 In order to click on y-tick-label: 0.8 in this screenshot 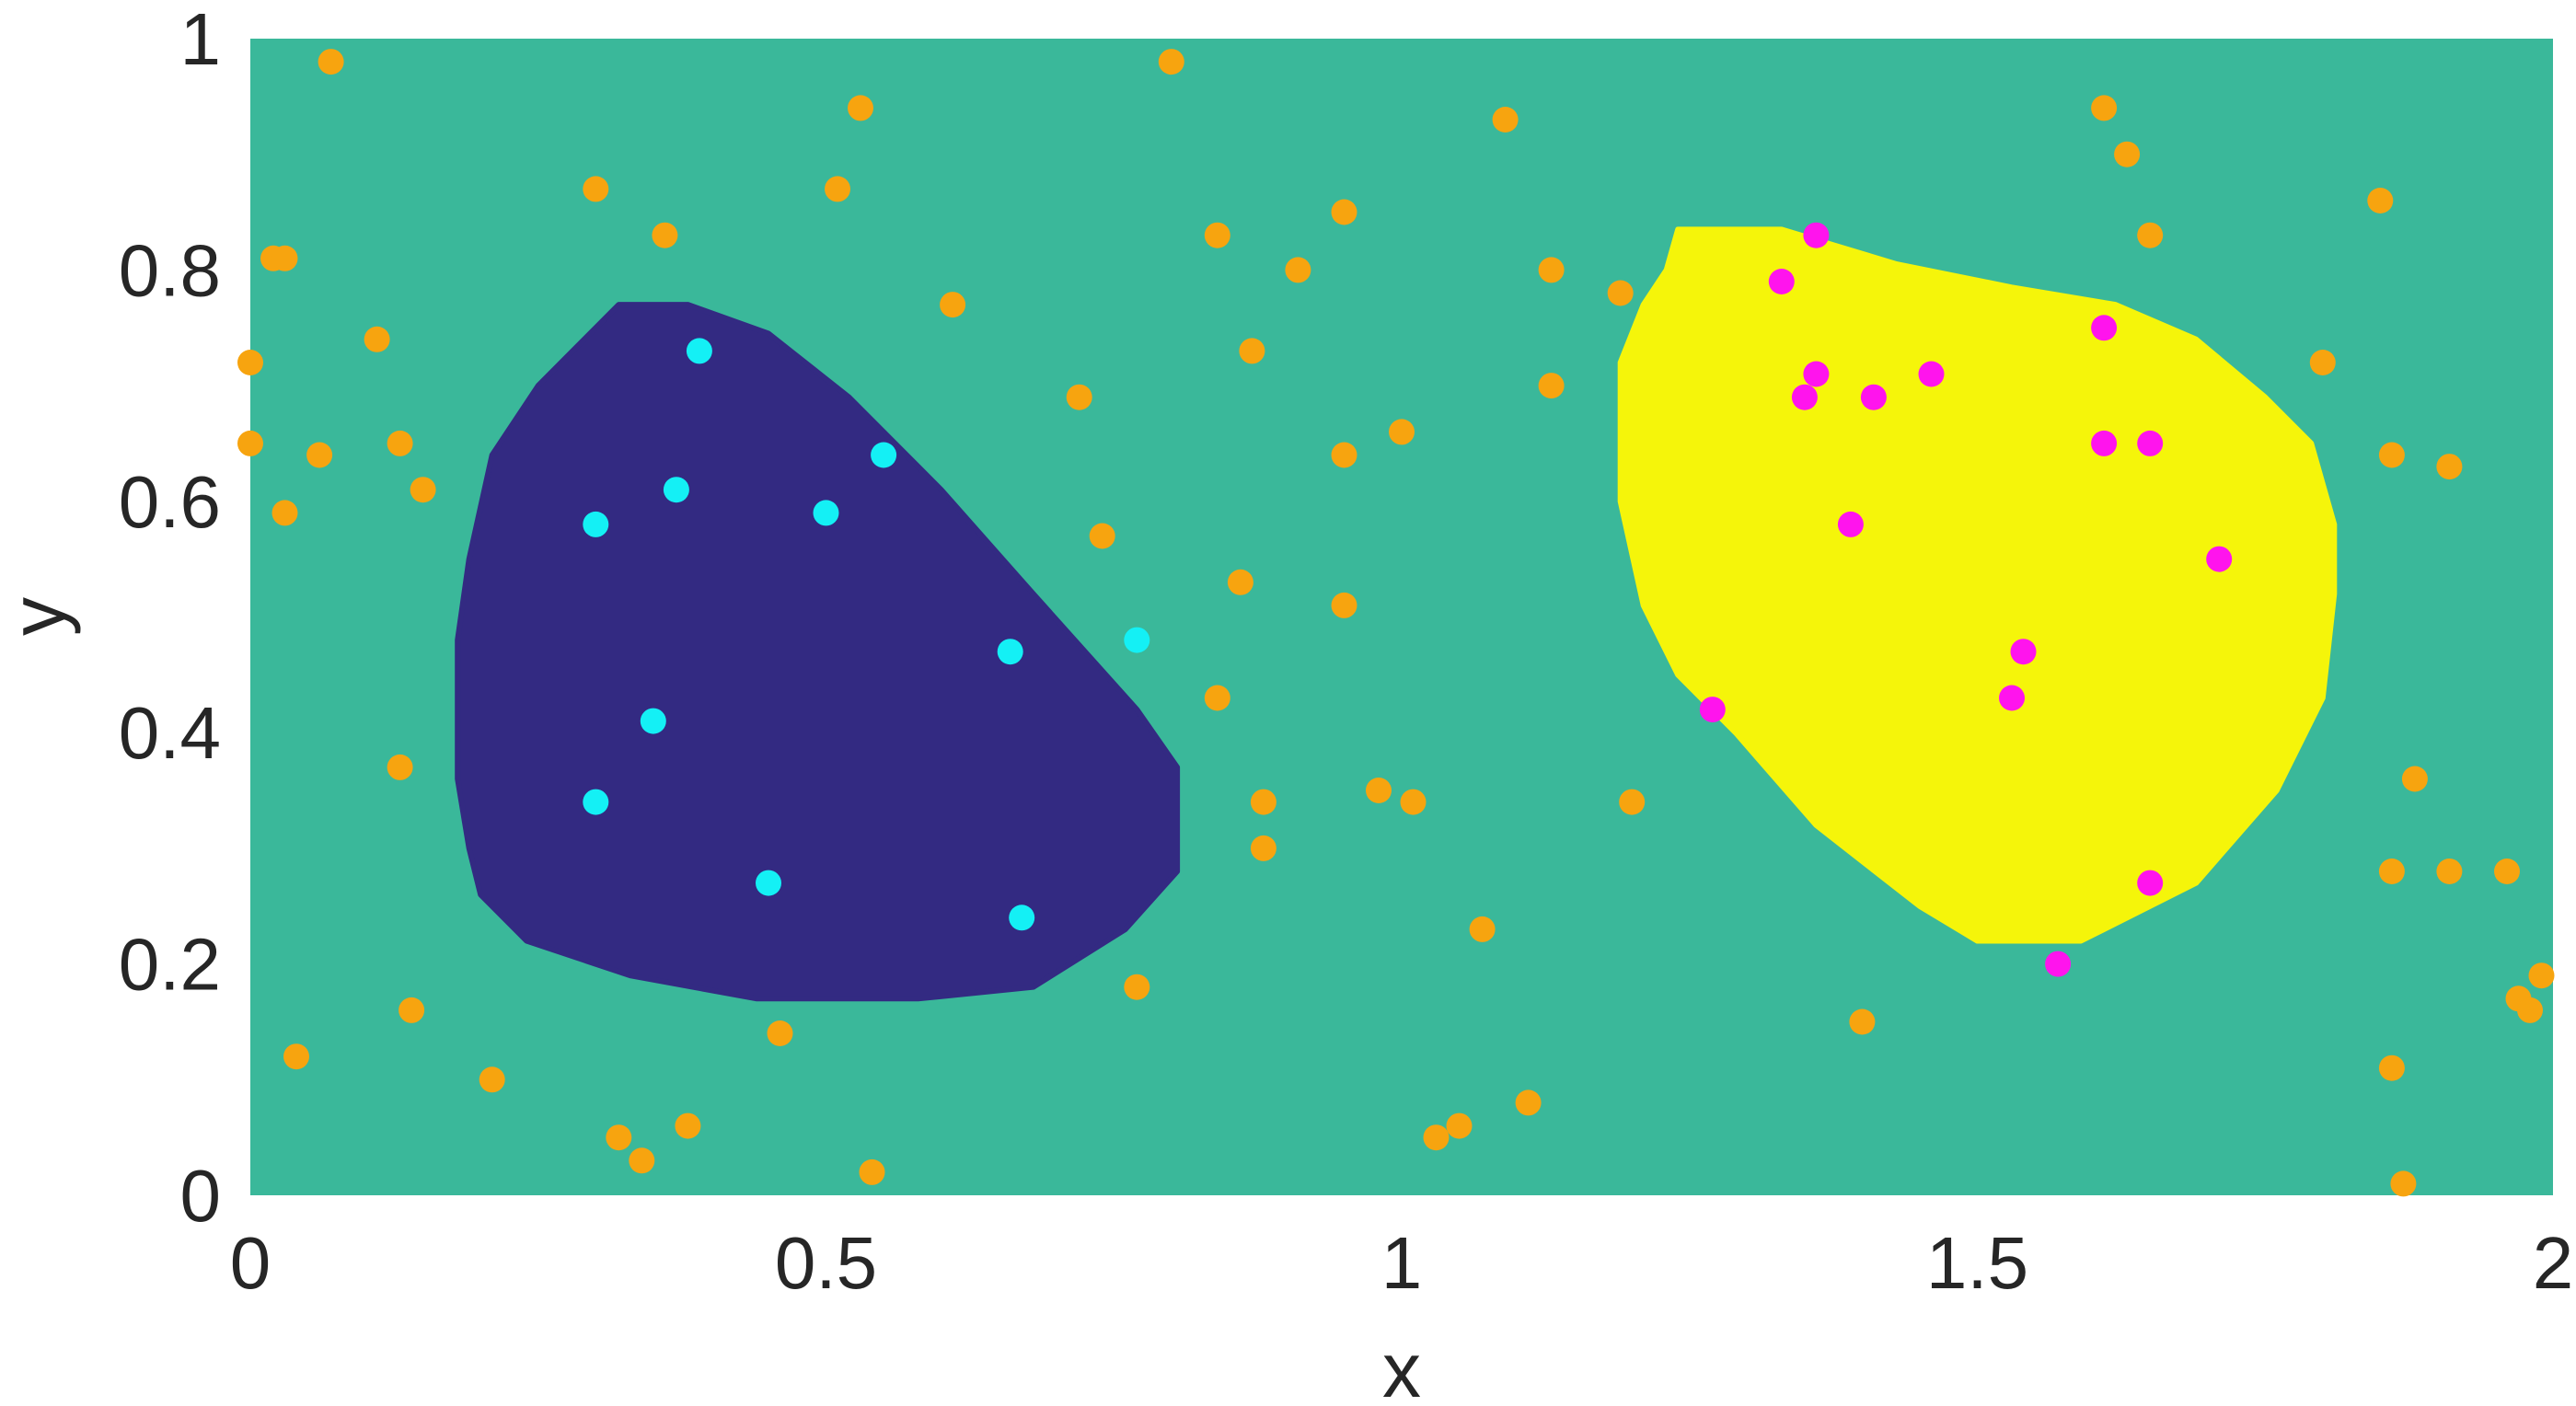, I will do `click(170, 270)`.